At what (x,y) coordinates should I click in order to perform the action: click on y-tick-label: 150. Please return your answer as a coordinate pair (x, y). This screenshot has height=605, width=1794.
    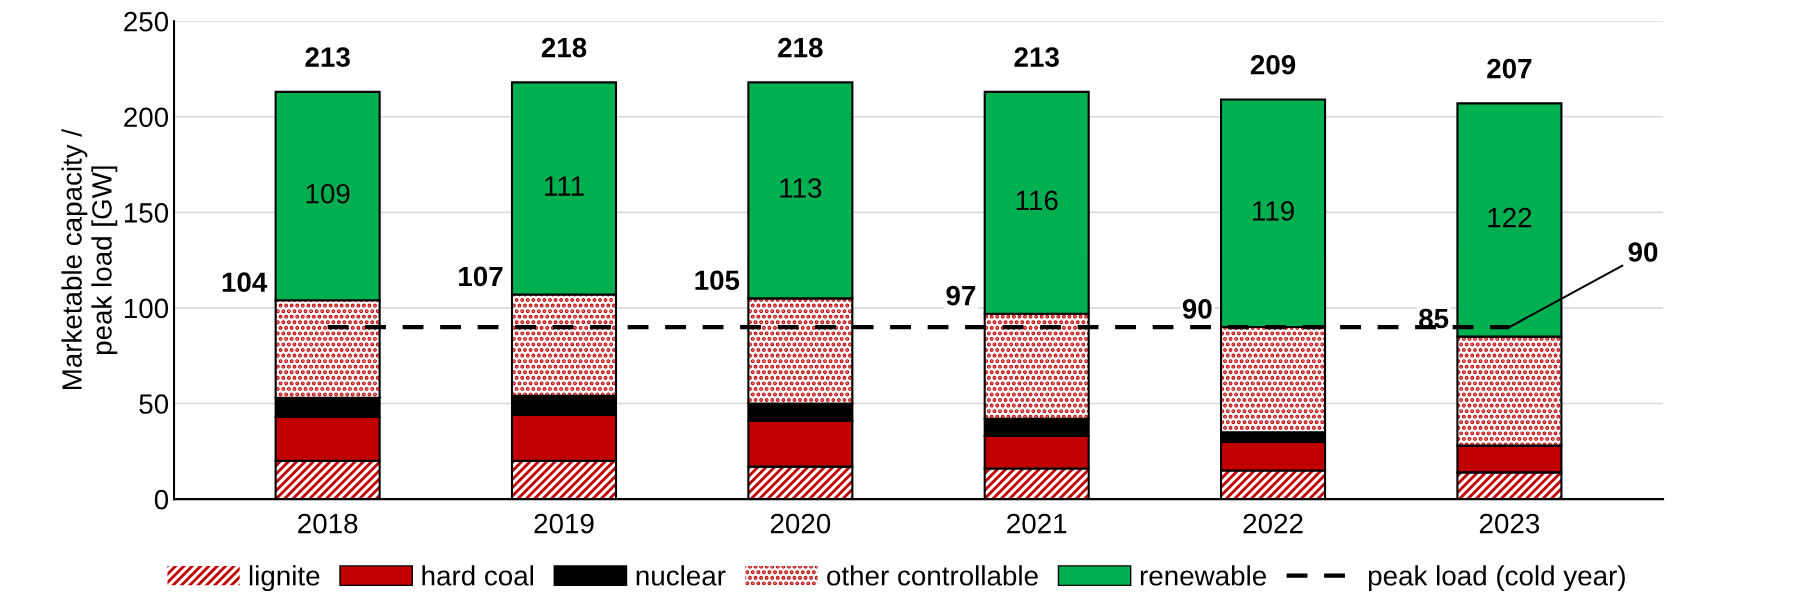
    Looking at the image, I should click on (146, 213).